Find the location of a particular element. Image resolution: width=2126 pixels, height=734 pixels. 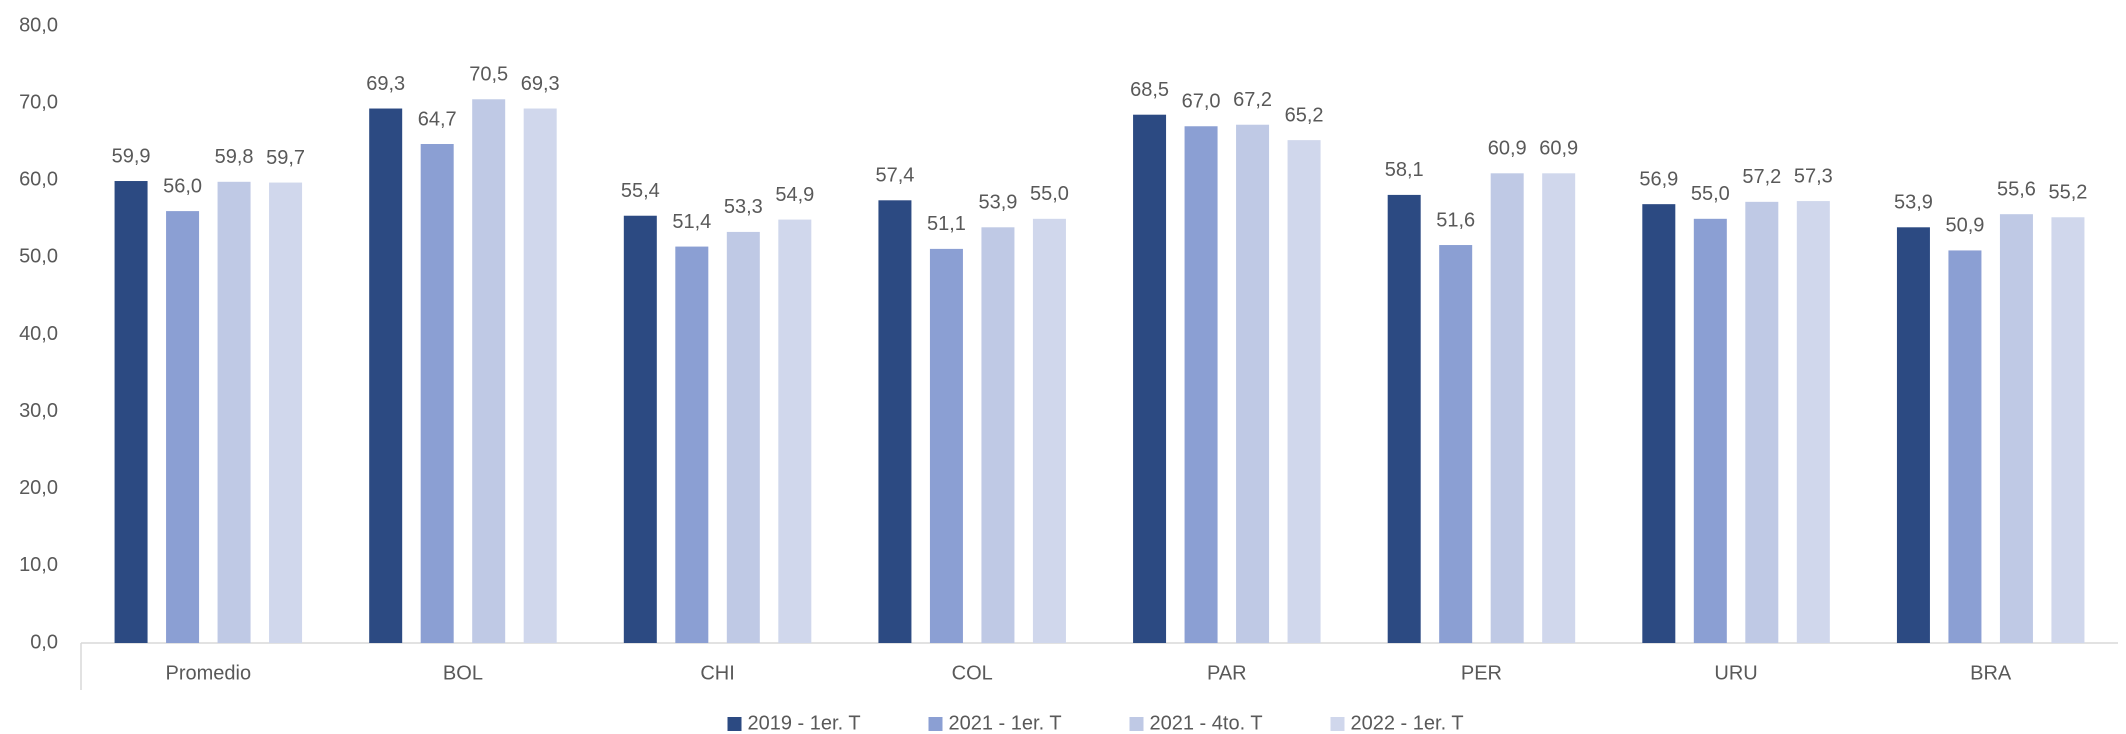

y-tick-label: 70,0 is located at coordinates (38, 102).